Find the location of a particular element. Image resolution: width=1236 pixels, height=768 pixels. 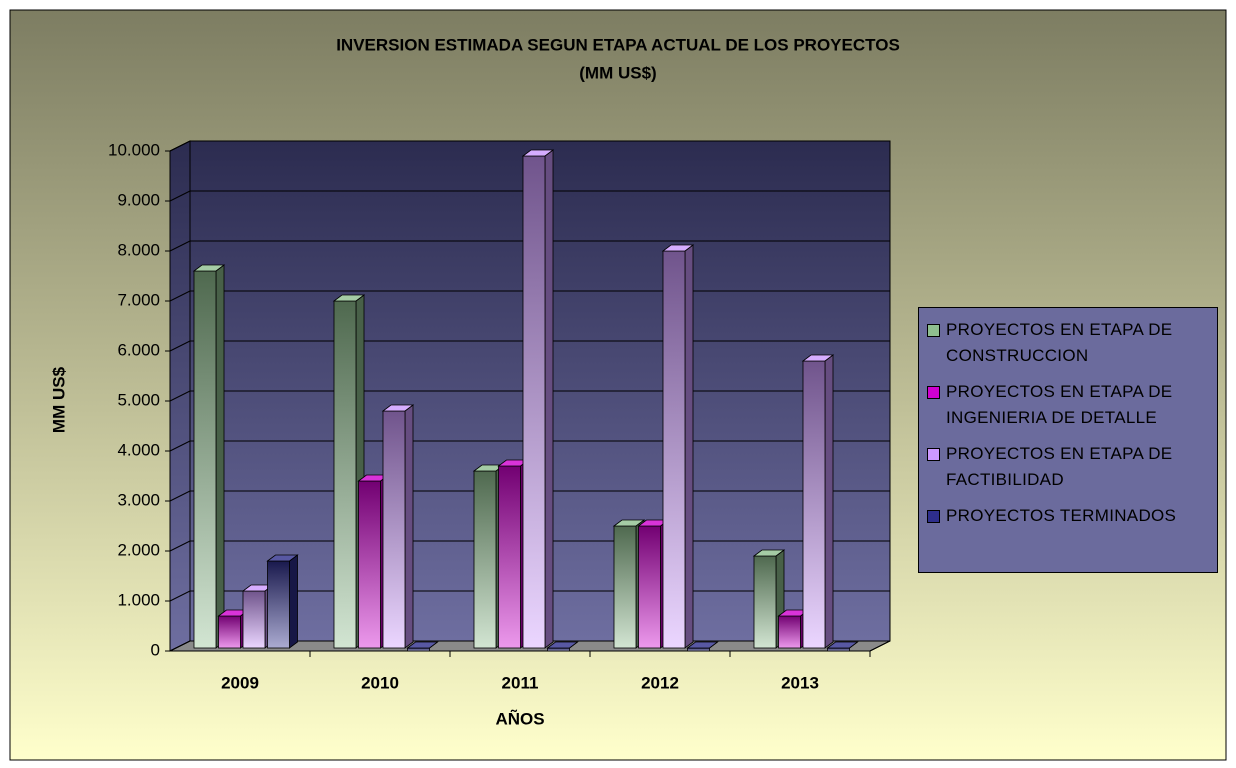

y-tick-label: 1.000 is located at coordinates (138, 599).